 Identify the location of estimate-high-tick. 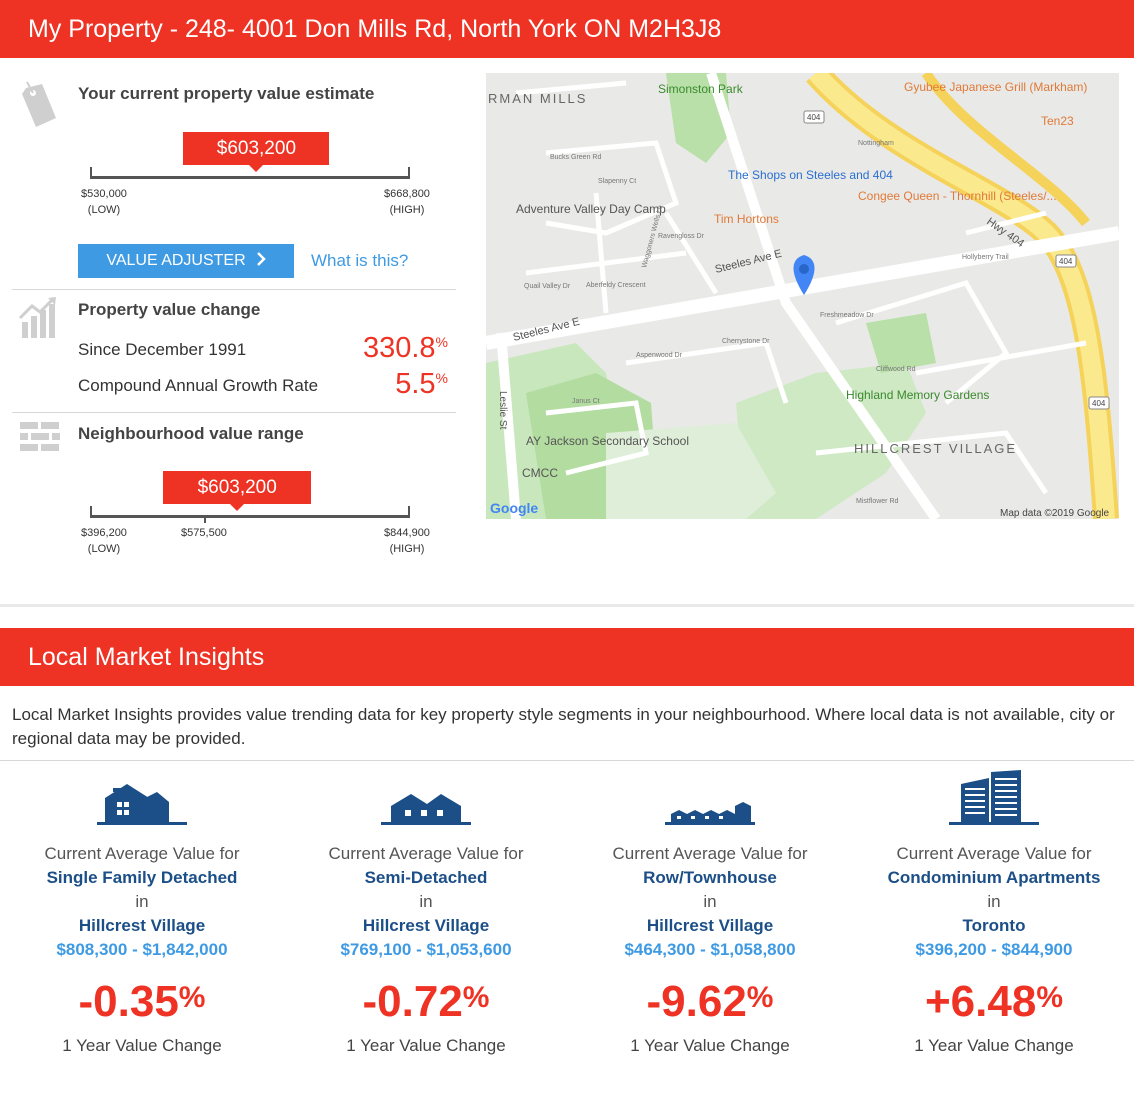
(409, 173).